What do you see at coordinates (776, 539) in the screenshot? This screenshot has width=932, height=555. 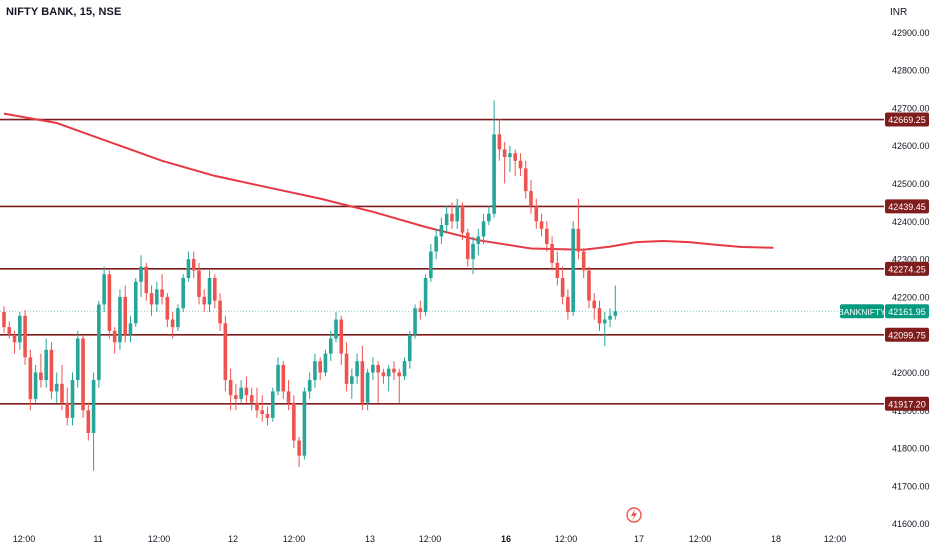 I see `x-tick-label: 18` at bounding box center [776, 539].